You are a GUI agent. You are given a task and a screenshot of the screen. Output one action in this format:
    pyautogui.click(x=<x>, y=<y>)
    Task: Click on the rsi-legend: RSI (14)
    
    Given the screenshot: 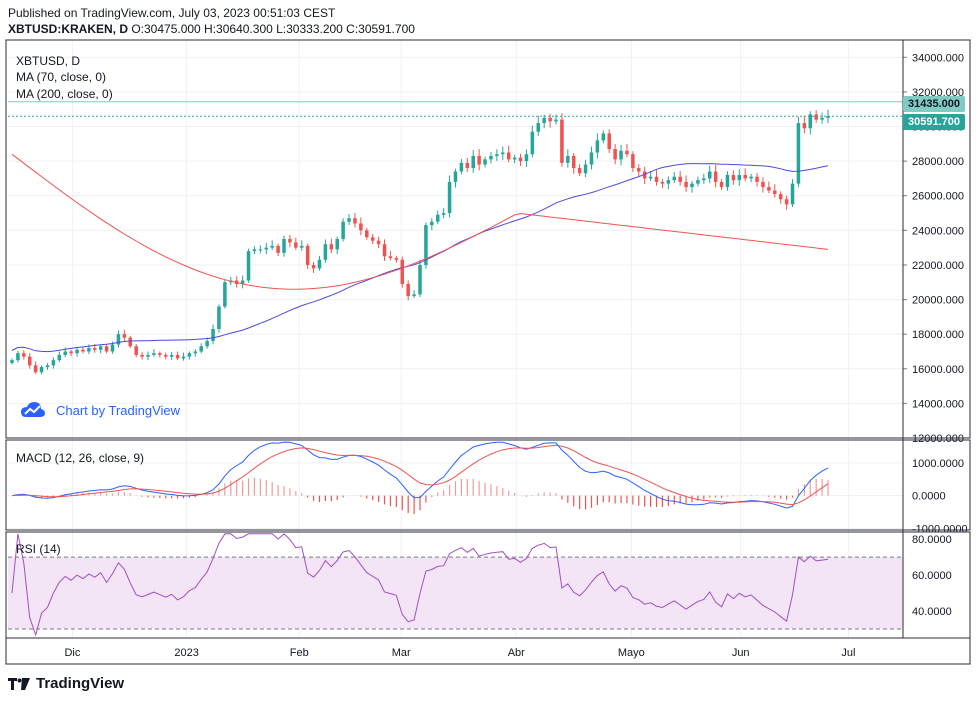 What is the action you would take?
    pyautogui.click(x=38, y=549)
    